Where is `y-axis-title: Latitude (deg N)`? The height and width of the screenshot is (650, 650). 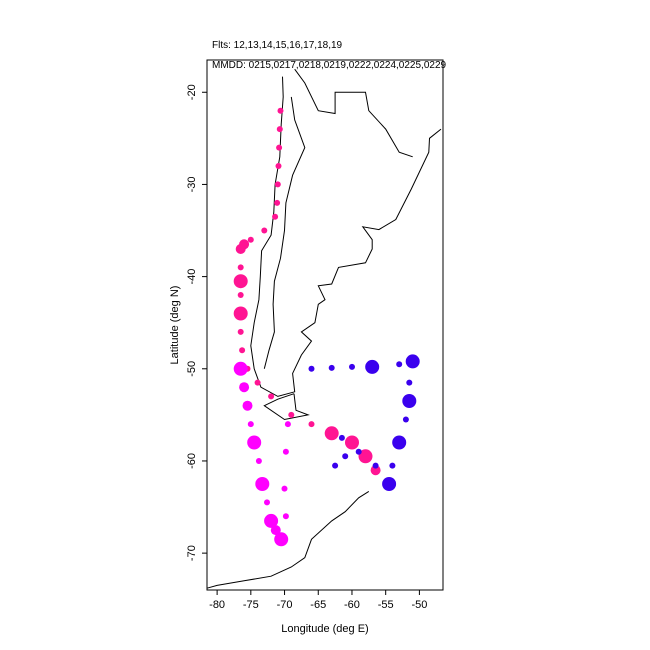
y-axis-title: Latitude (deg N) is located at coordinates (175, 325).